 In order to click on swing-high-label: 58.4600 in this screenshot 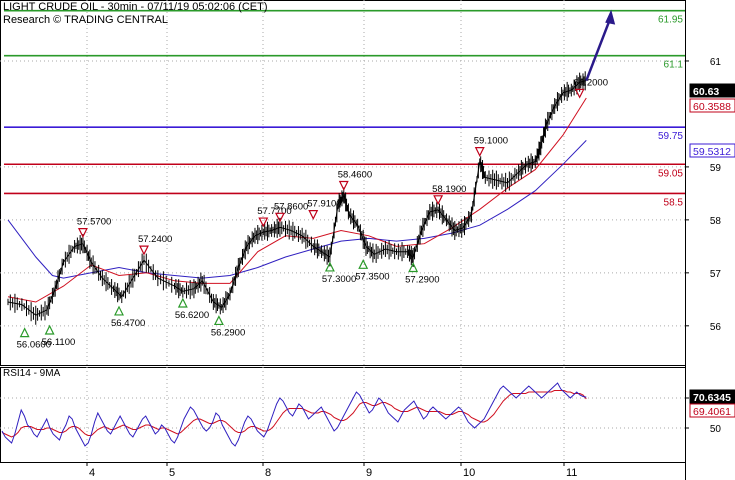, I will do `click(355, 175)`.